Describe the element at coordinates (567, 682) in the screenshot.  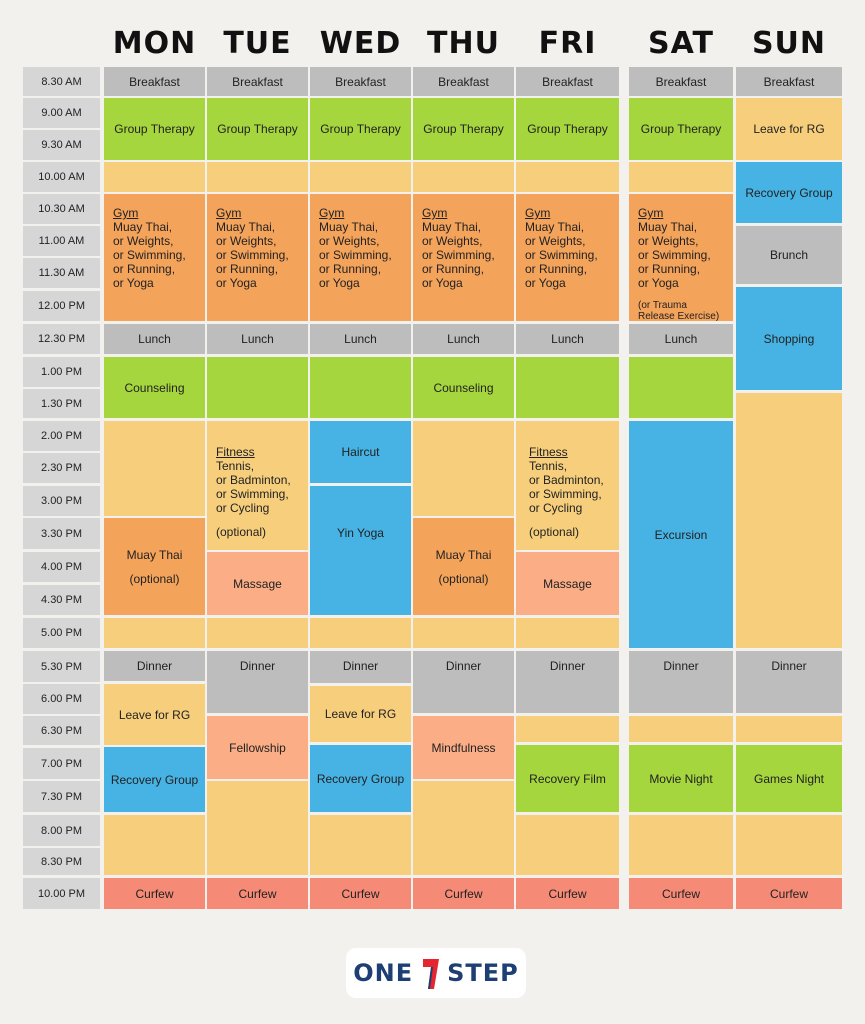
I see `fri-dinner: Dinner` at that location.